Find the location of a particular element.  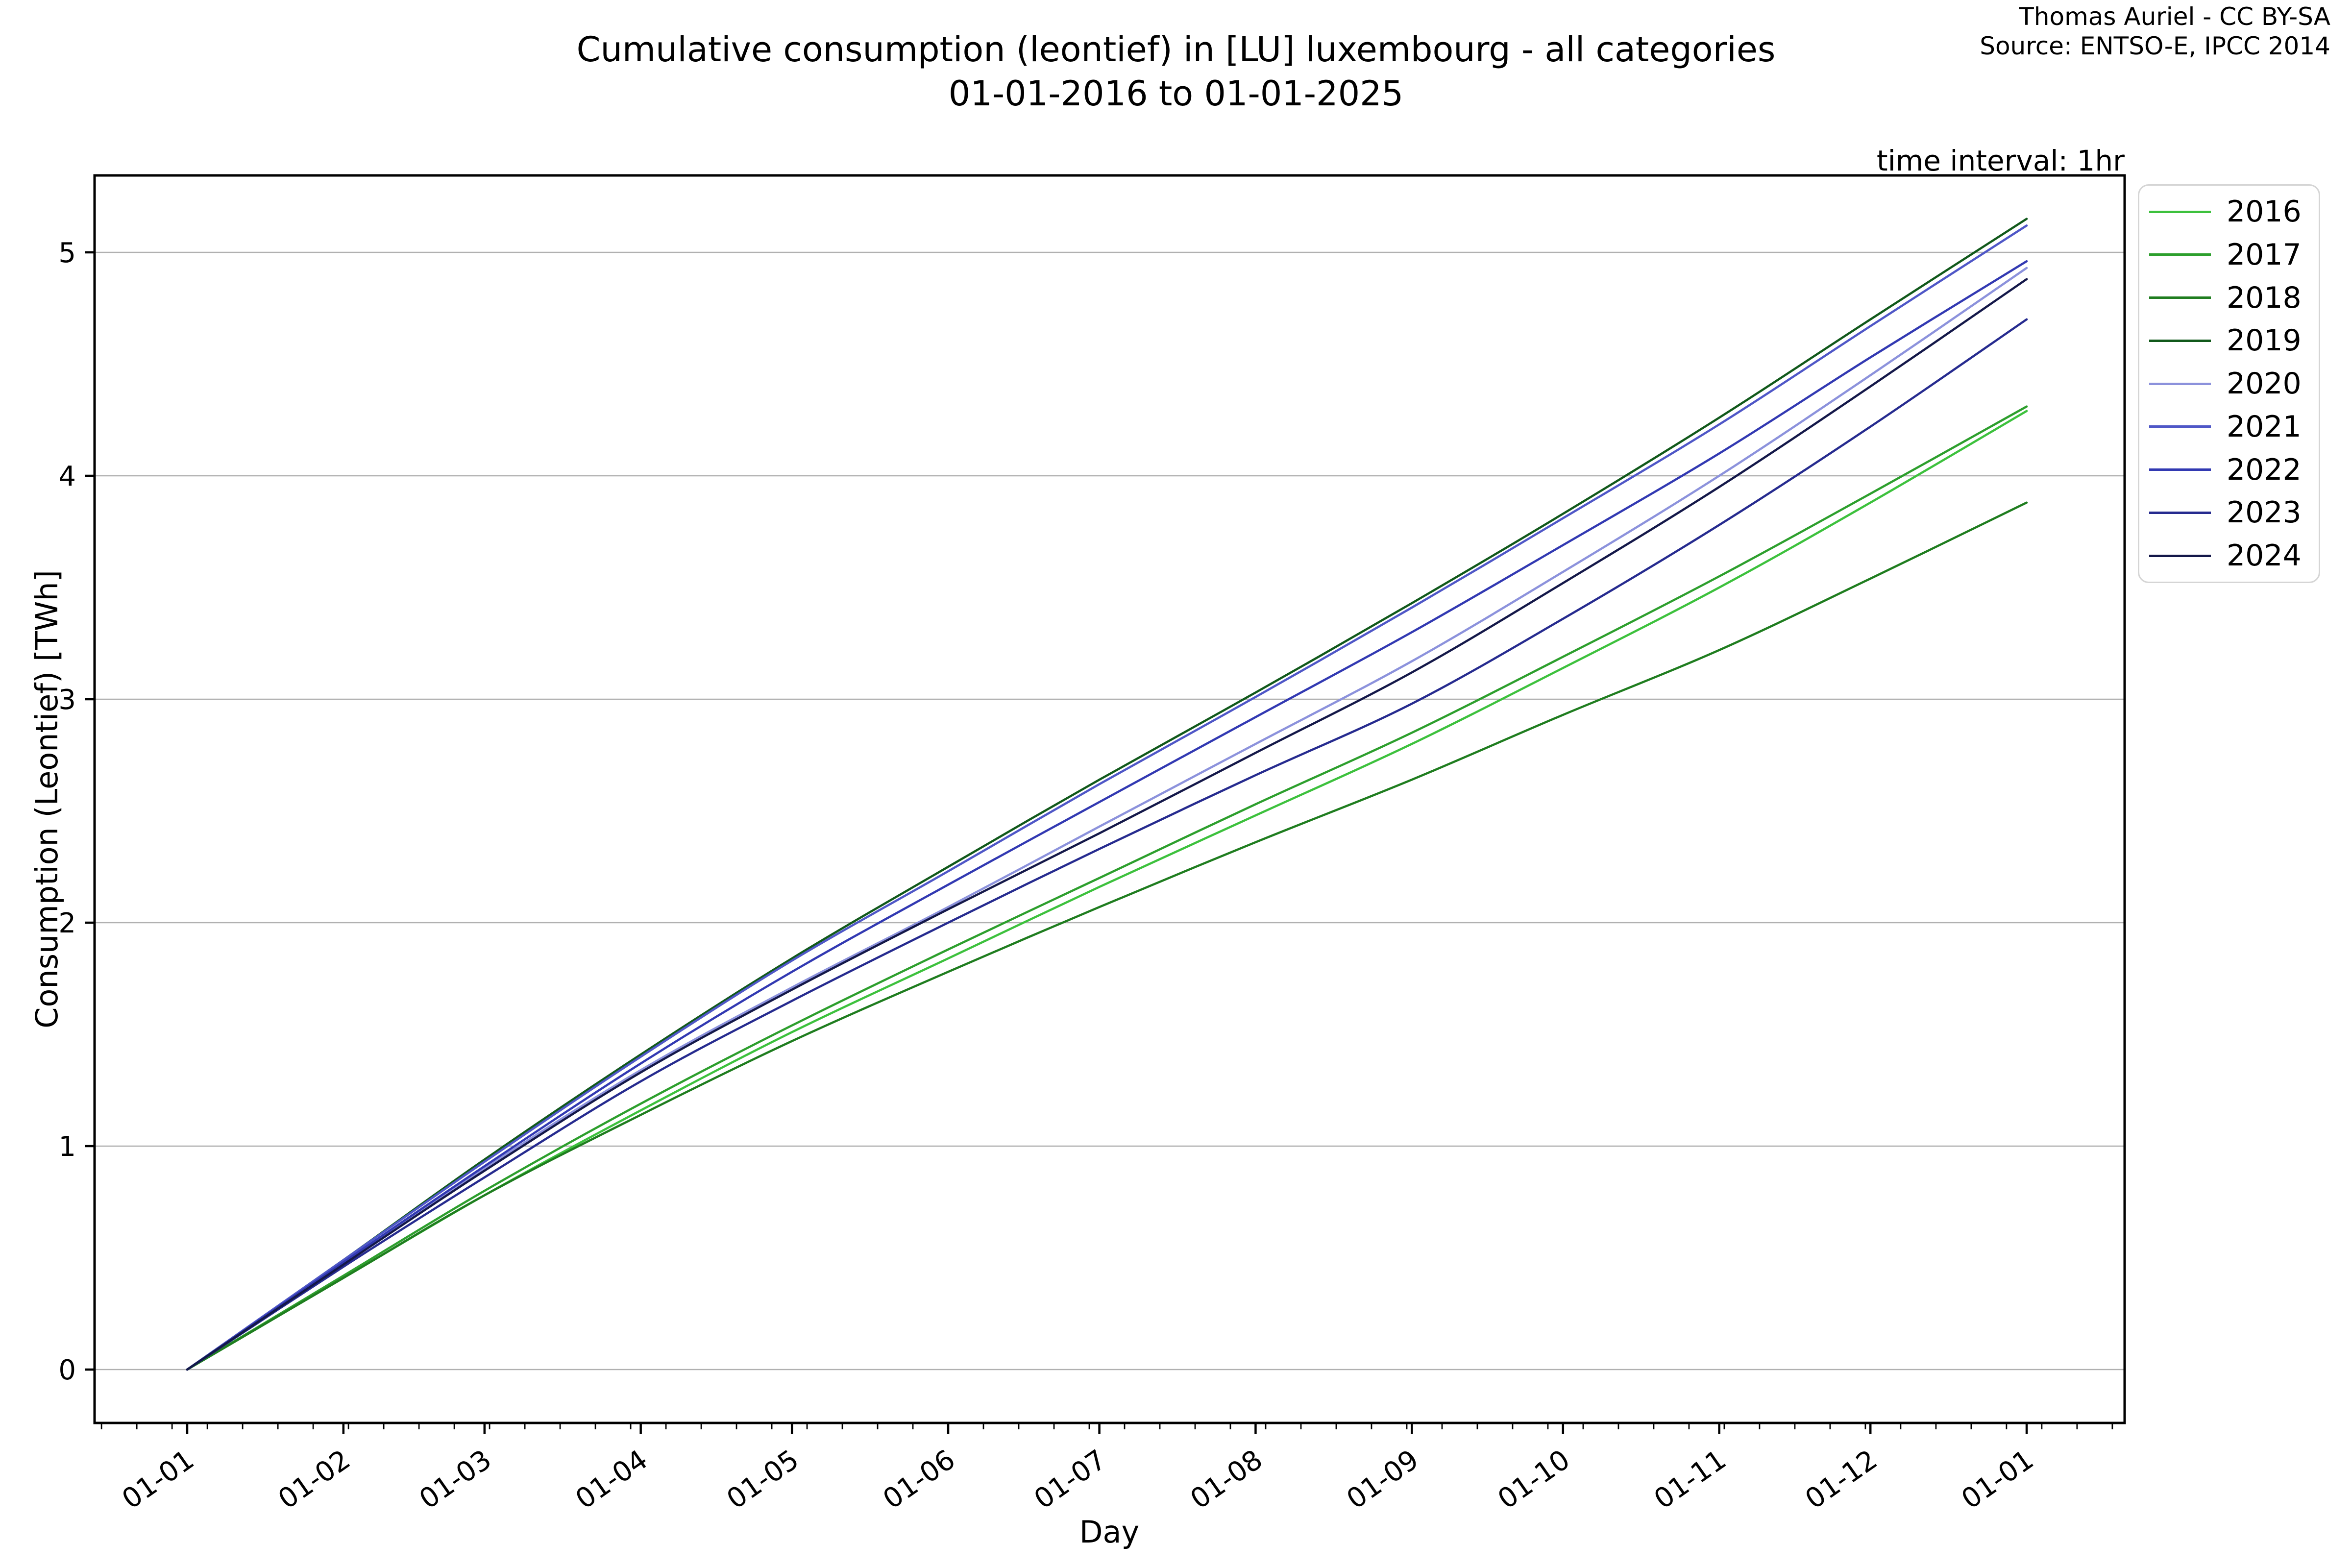

legend-item-2017: 2017 is located at coordinates (2229, 255).